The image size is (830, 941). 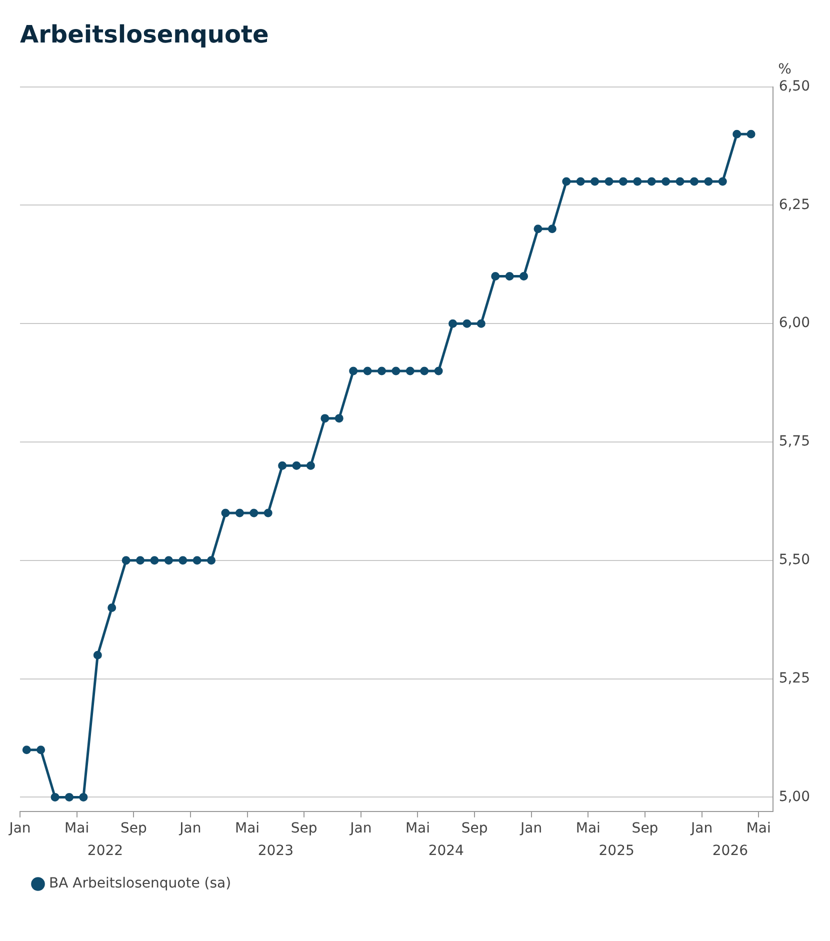 I want to click on x2-tick-label: 2023, so click(x=276, y=851).